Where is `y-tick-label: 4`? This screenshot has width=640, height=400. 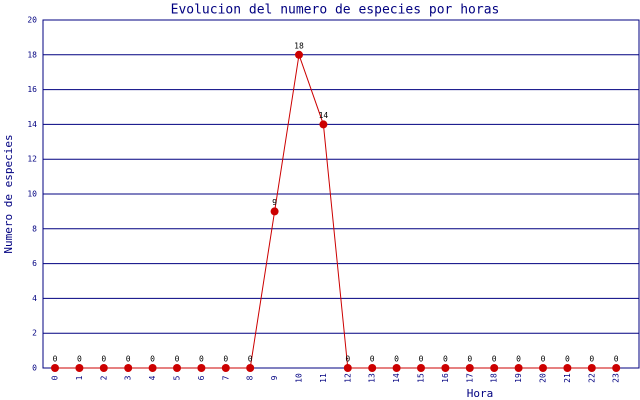 y-tick-label: 4 is located at coordinates (34, 298).